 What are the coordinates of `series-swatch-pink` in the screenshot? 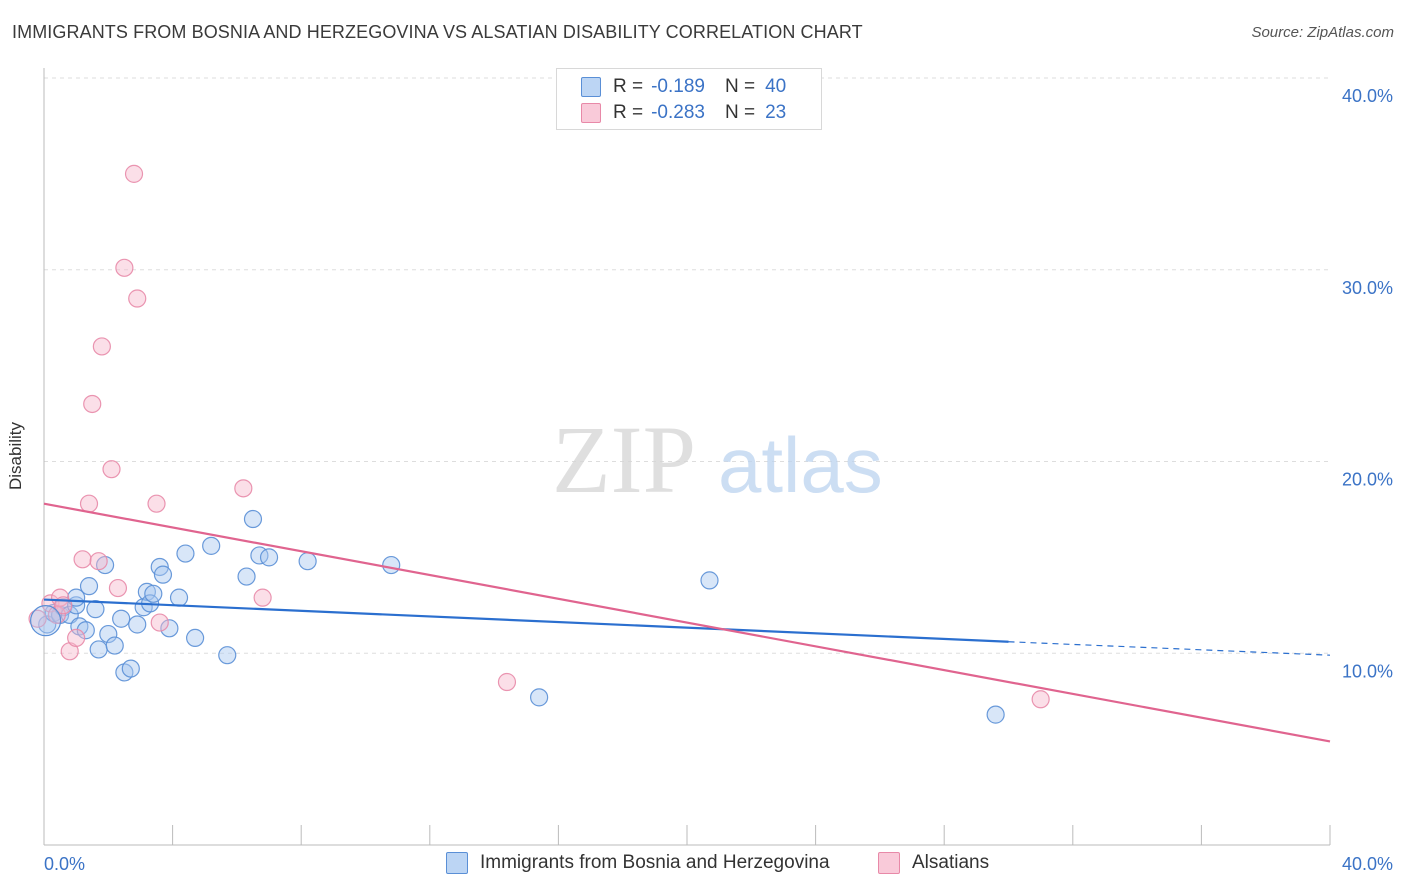 It's located at (889, 863).